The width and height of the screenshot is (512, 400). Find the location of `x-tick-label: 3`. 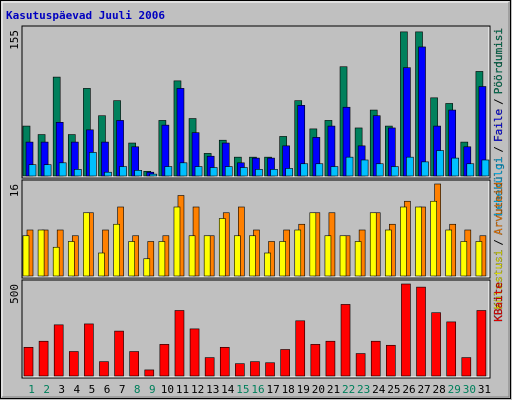

x-tick-label: 3 is located at coordinates (61, 389).